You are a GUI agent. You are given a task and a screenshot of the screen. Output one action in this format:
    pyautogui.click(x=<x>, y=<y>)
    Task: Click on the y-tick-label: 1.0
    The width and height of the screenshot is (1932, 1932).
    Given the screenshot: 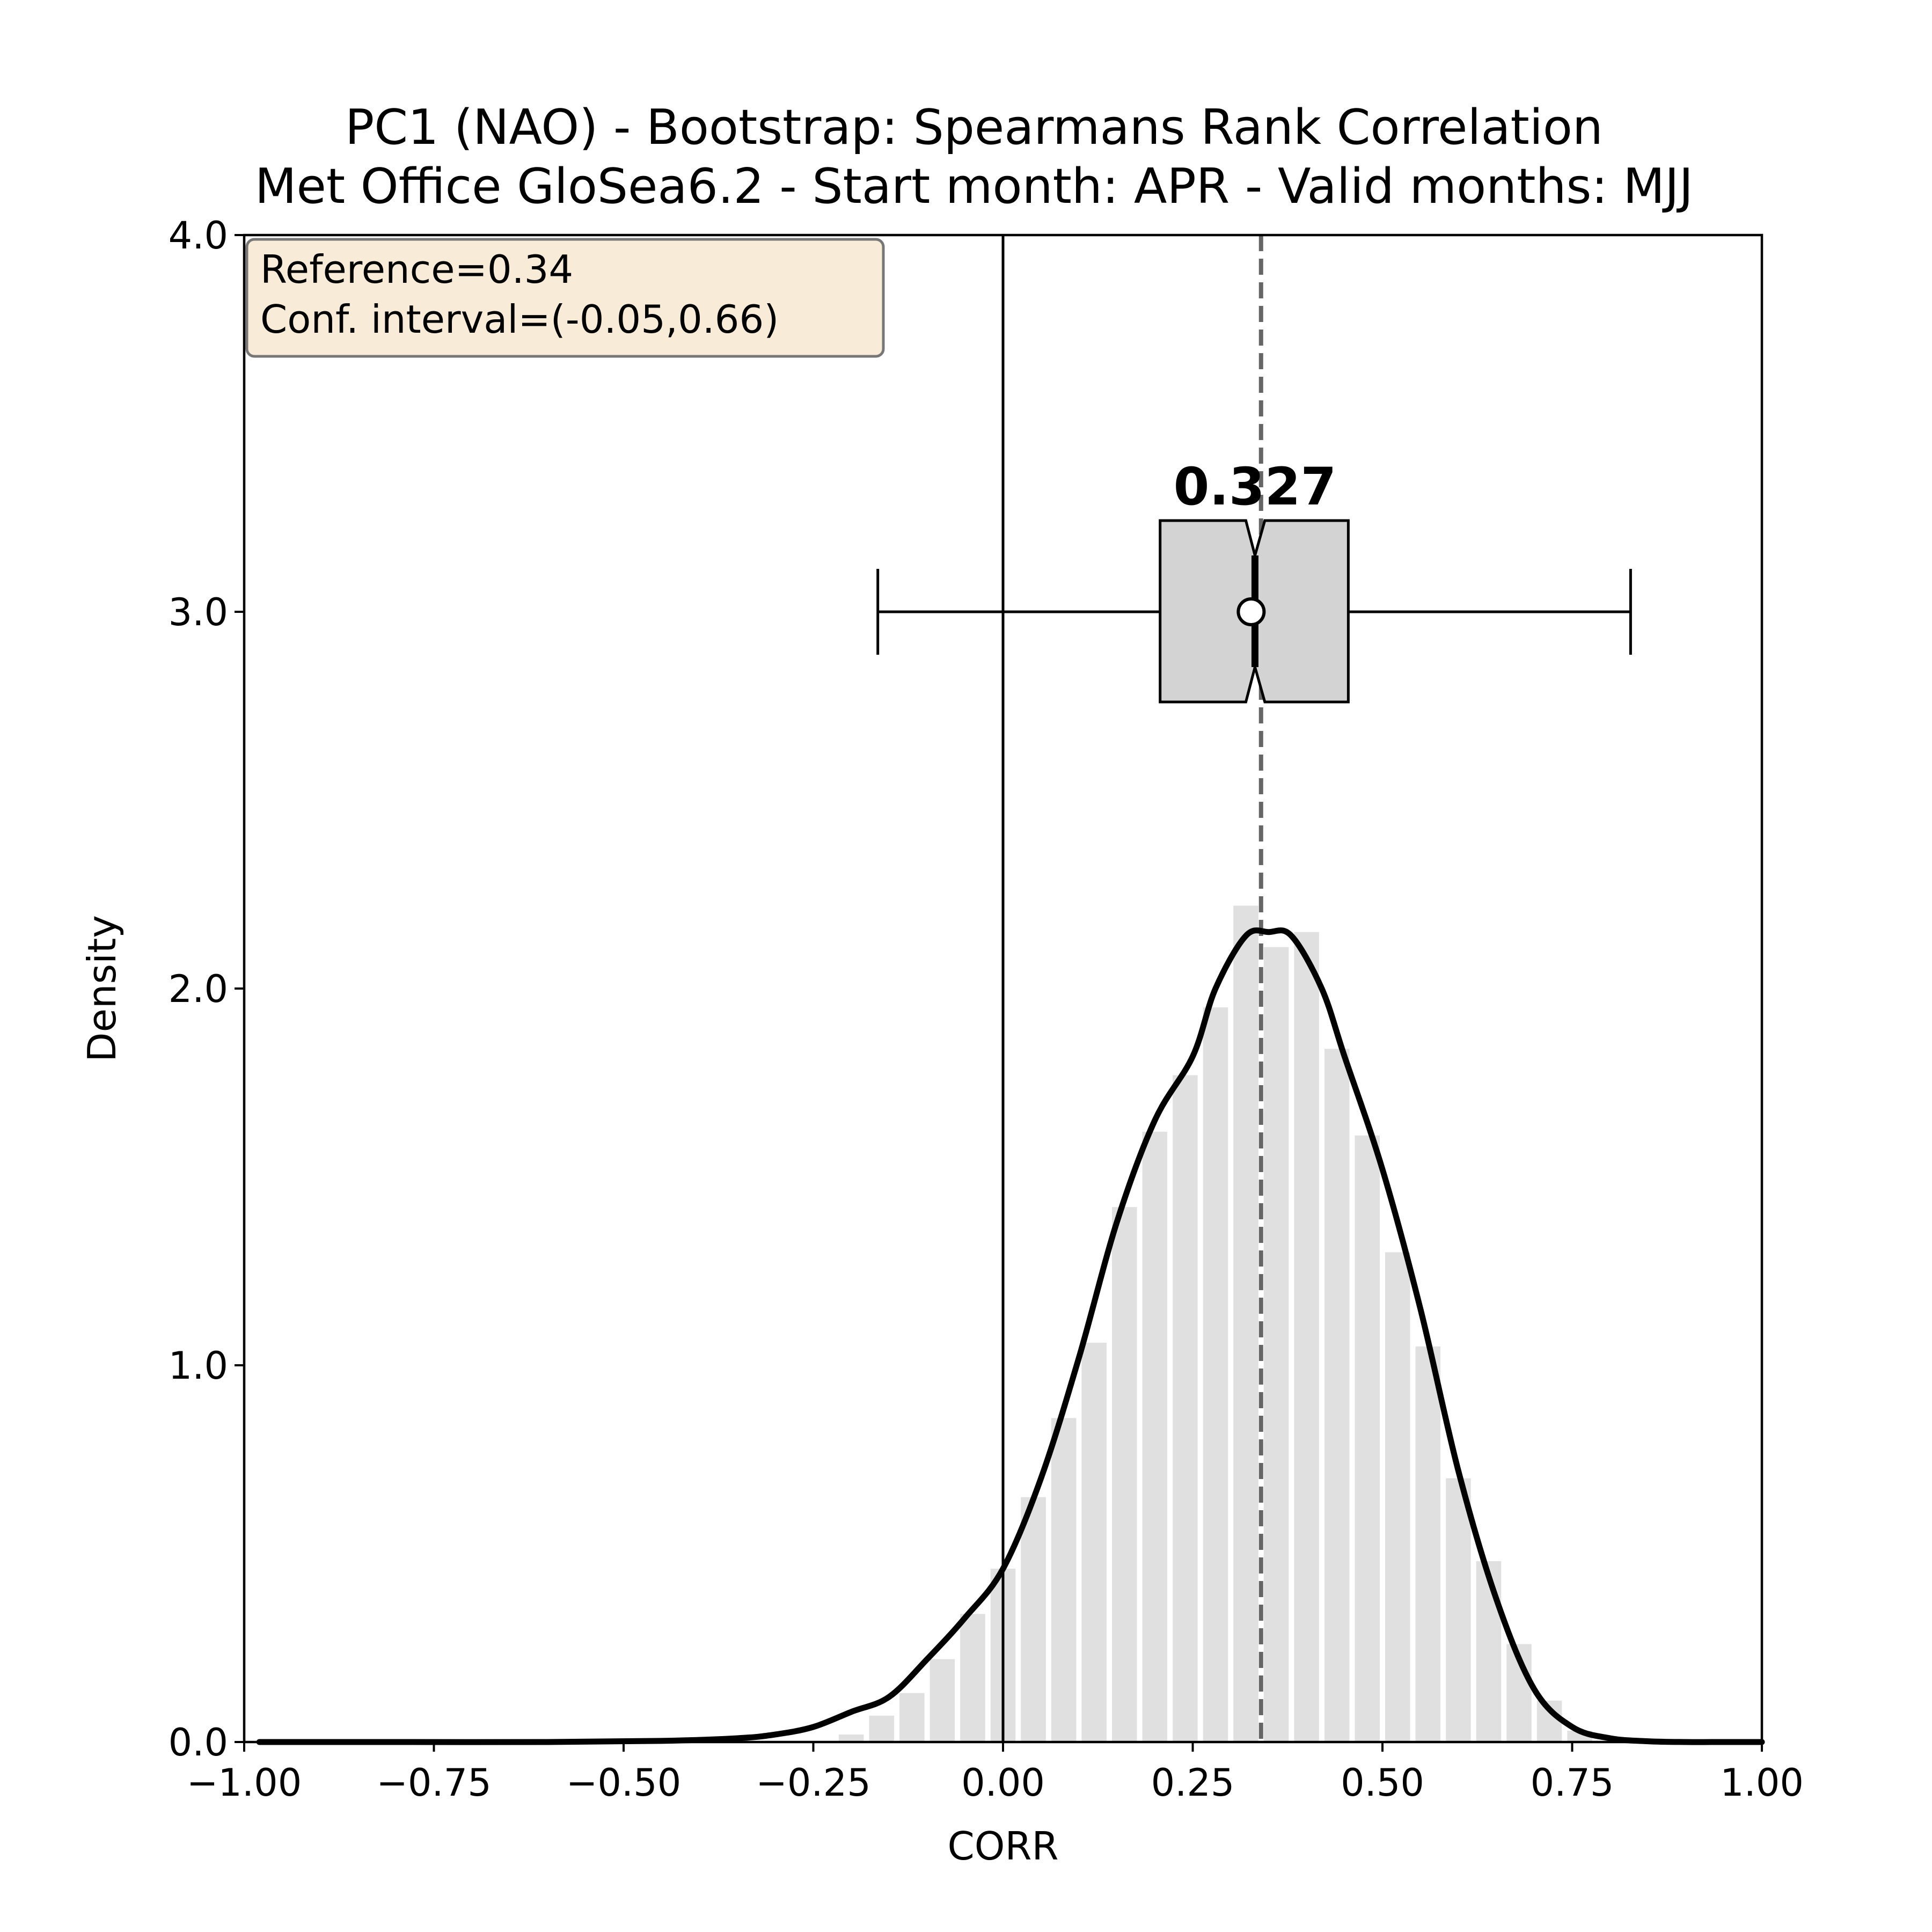 What is the action you would take?
    pyautogui.click(x=198, y=1366)
    